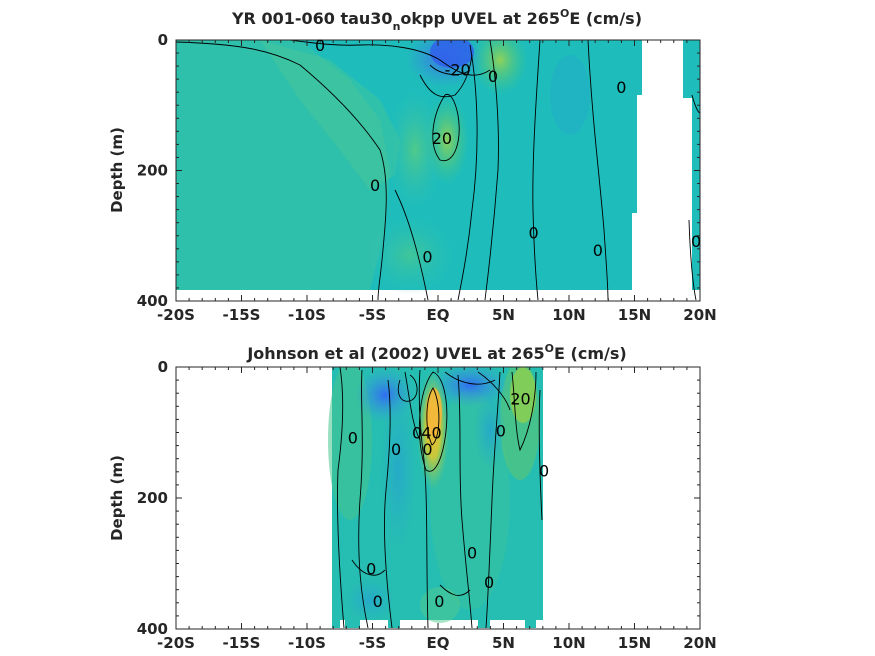  What do you see at coordinates (117, 170) in the screenshot?
I see `chart-1-y-axis-label: Depth (m)` at bounding box center [117, 170].